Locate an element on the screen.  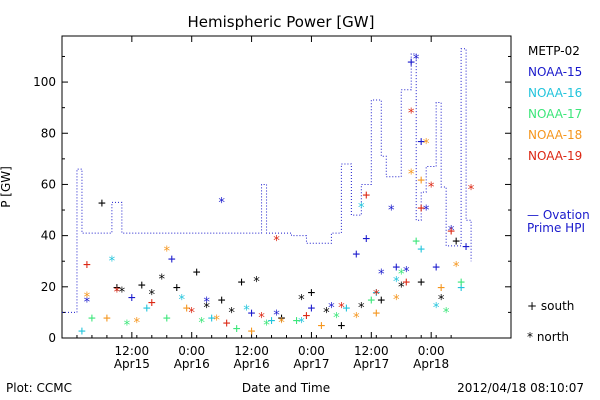
legend-entry: NOAA-16 is located at coordinates (555, 93).